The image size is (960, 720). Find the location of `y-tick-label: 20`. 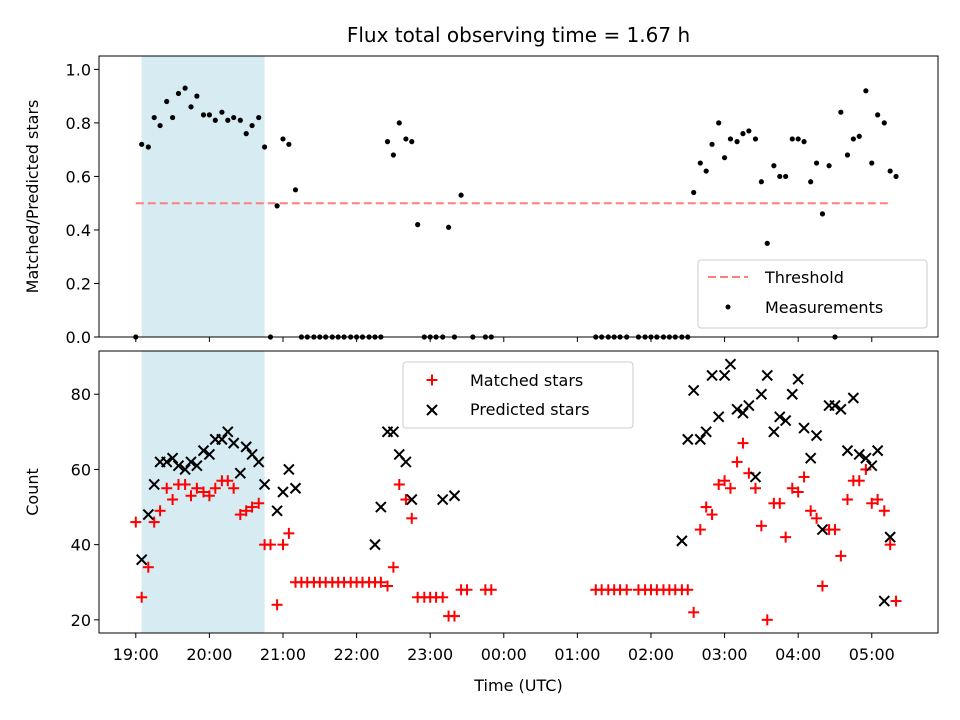

y-tick-label: 20 is located at coordinates (81, 620).